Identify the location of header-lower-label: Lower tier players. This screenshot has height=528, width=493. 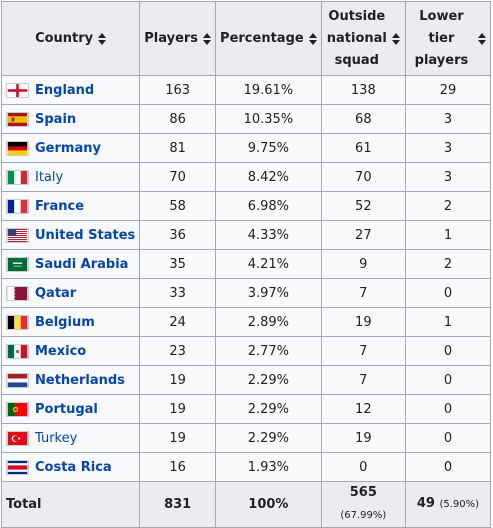
(441, 39).